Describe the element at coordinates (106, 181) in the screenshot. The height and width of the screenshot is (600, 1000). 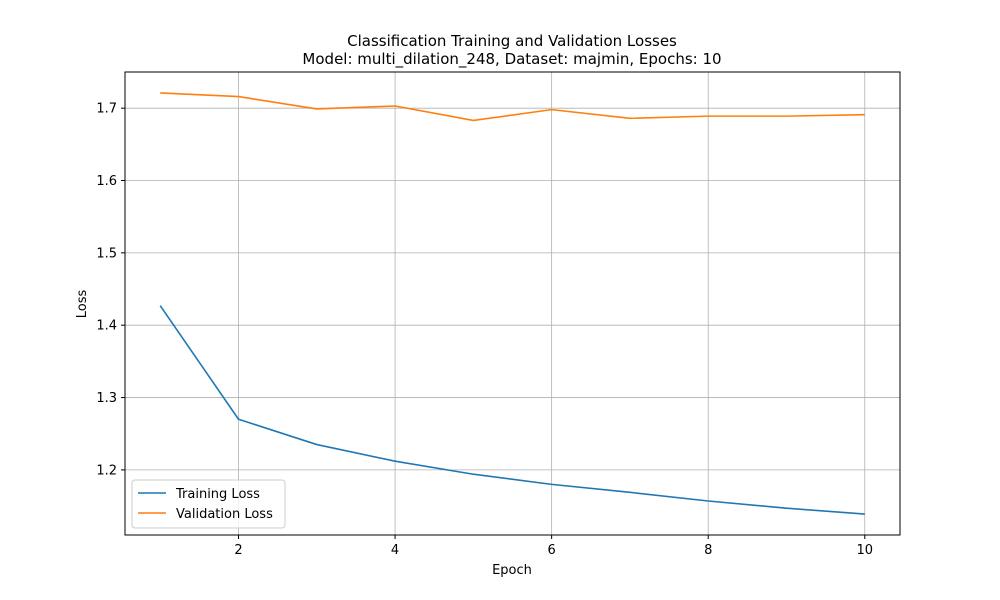
I see `y-tick-label: 1.6` at that location.